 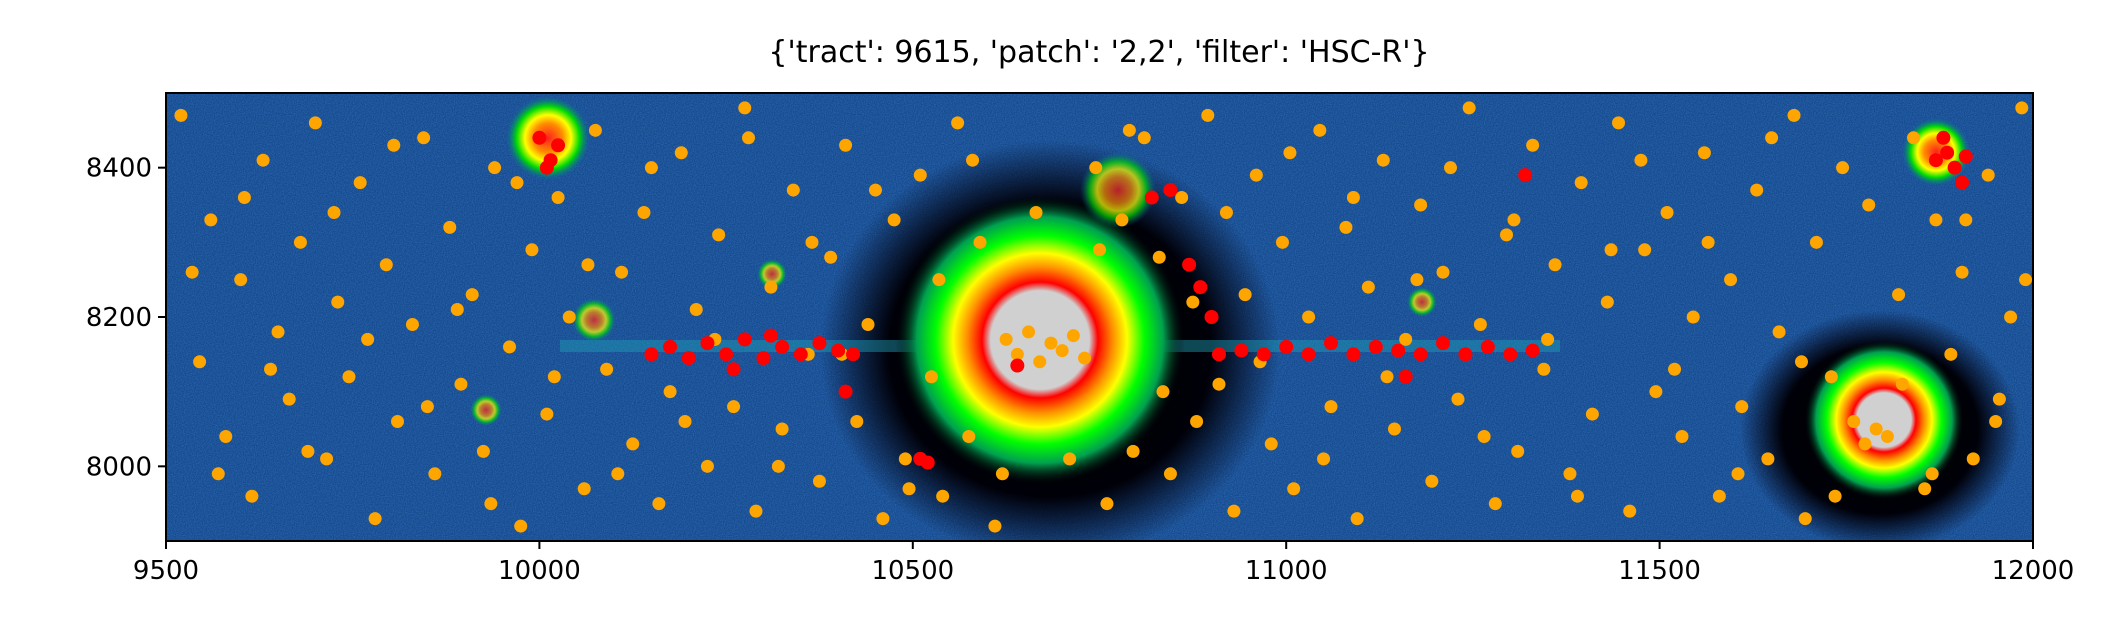 I want to click on x-tick-label-4: 11500, so click(x=1659, y=571).